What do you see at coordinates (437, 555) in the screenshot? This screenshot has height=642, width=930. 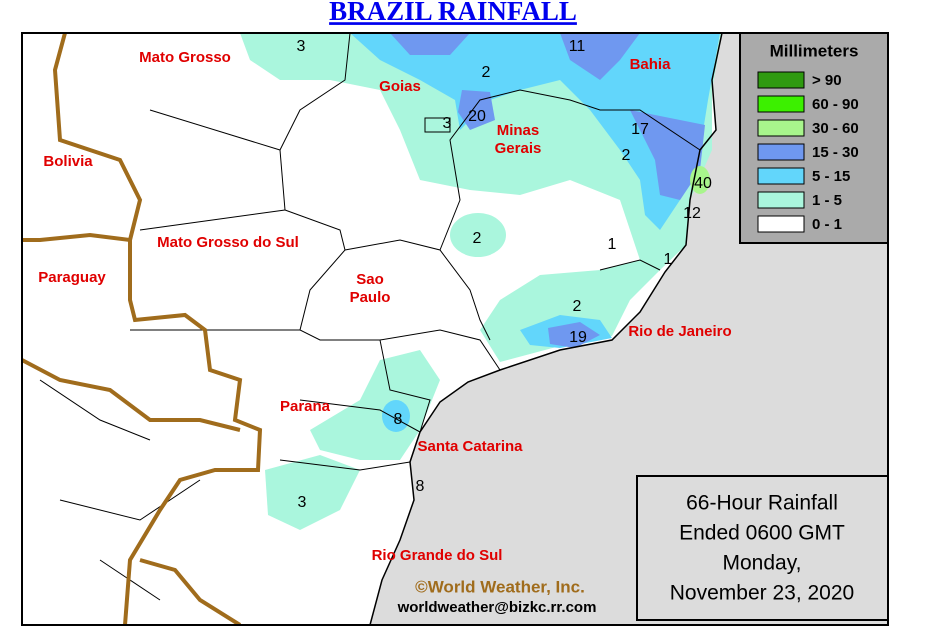 I see `region-label: Rio Grande do Sul` at bounding box center [437, 555].